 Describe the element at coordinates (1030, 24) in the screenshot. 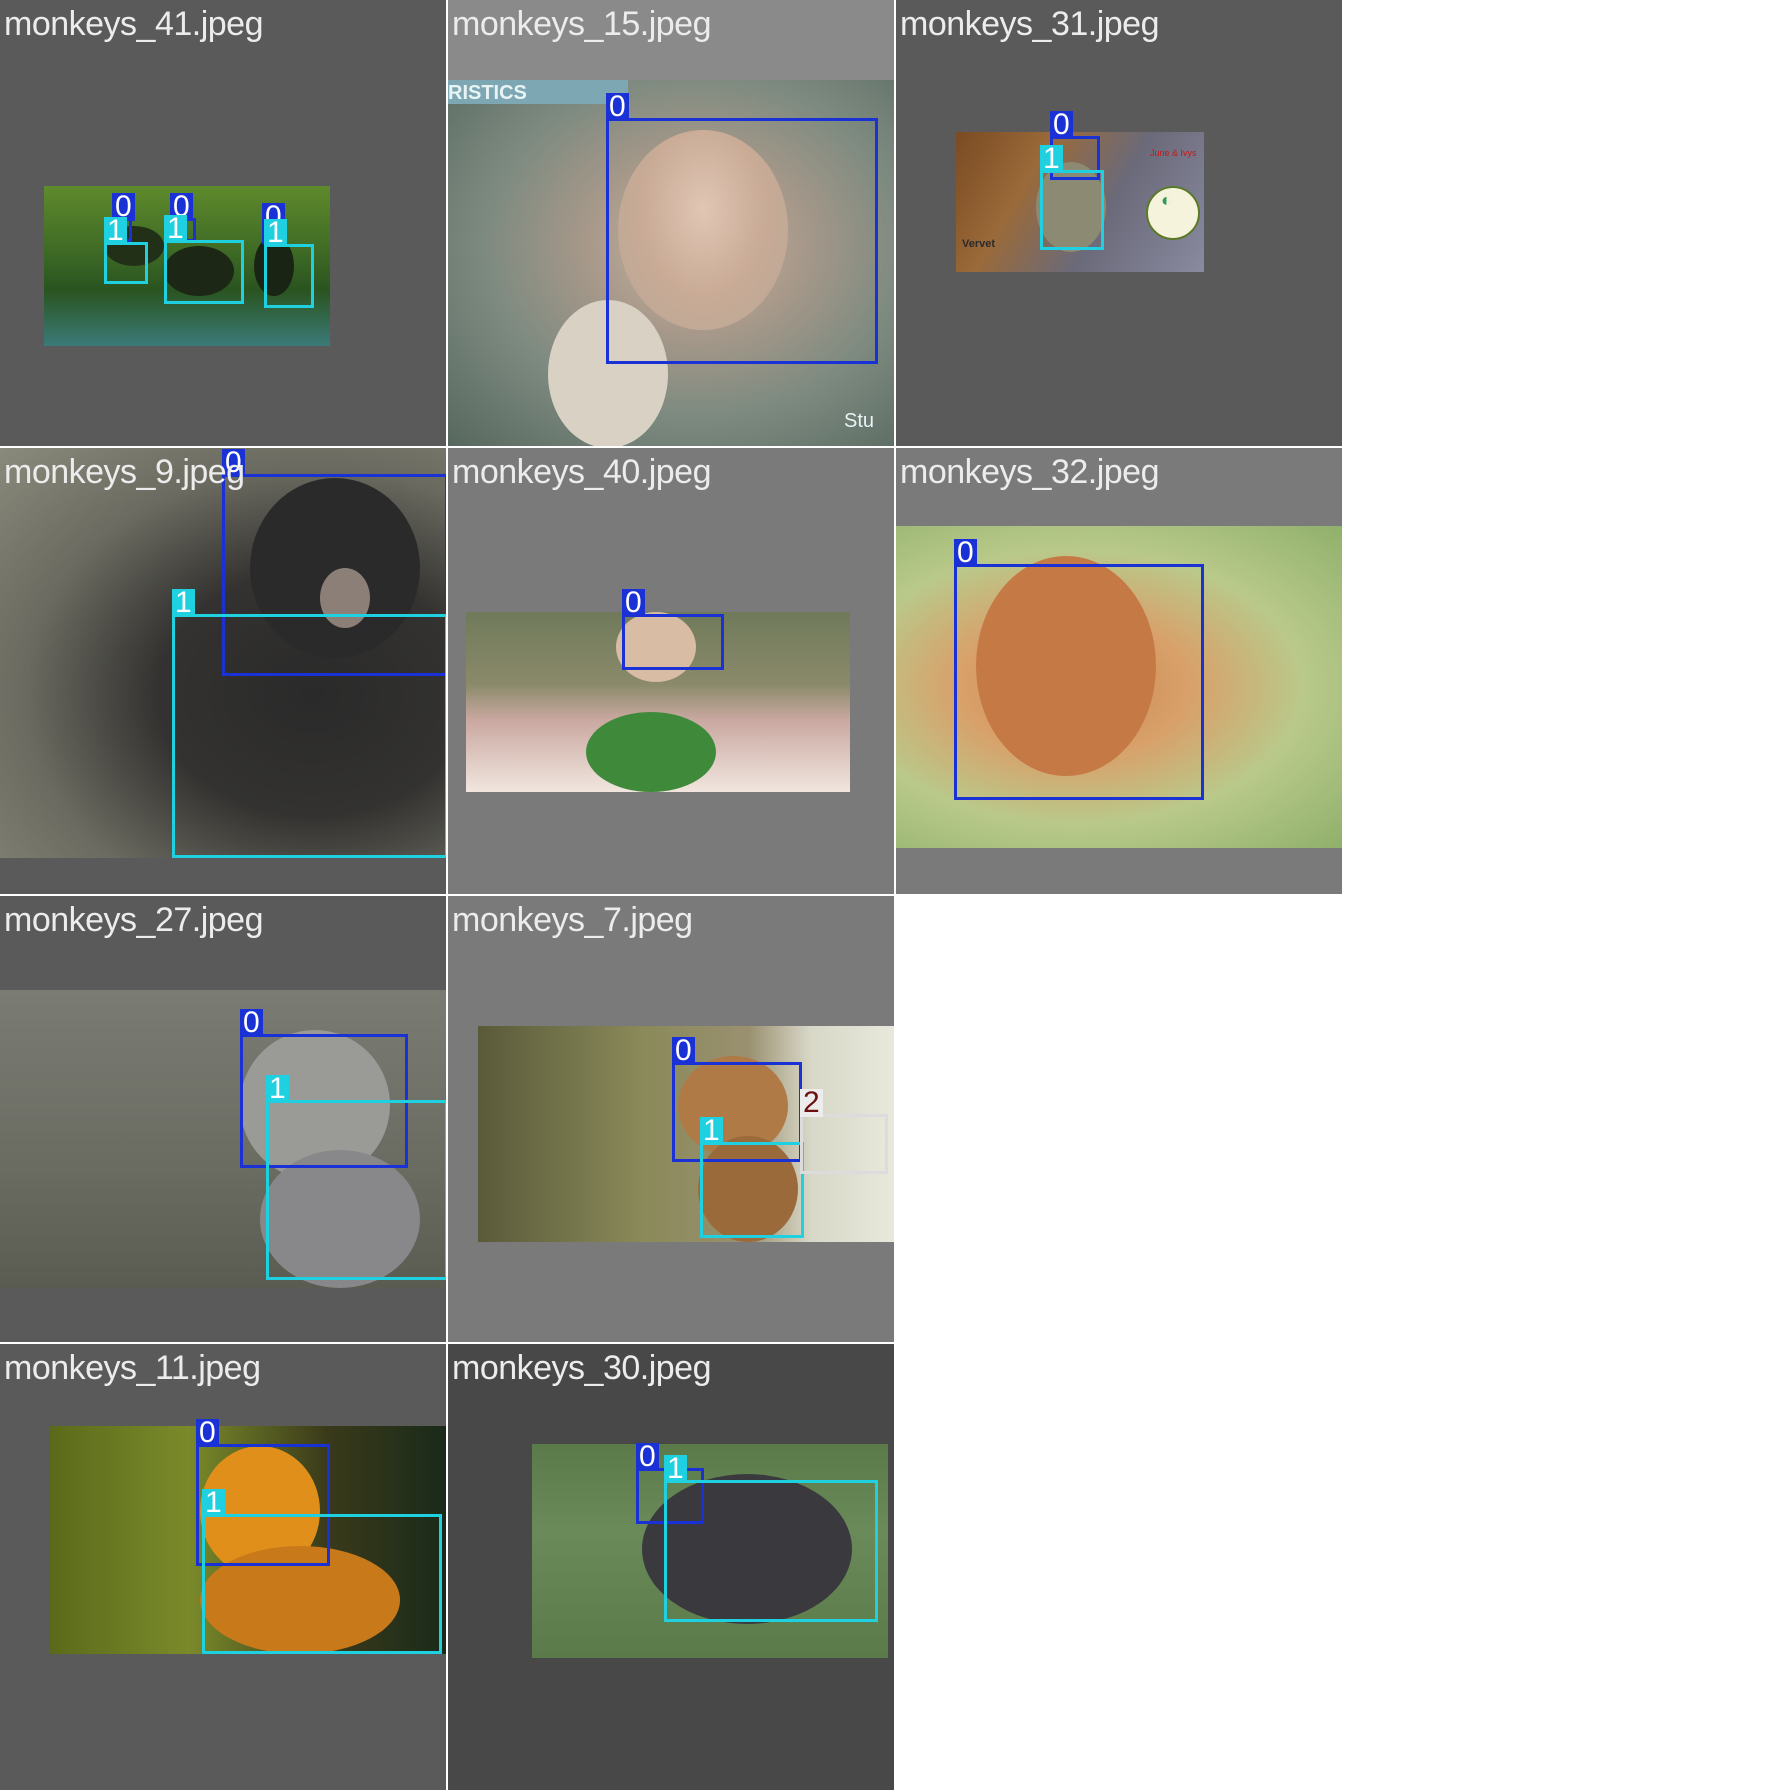

I see `tile-title: monkeys_31.jpeg` at that location.